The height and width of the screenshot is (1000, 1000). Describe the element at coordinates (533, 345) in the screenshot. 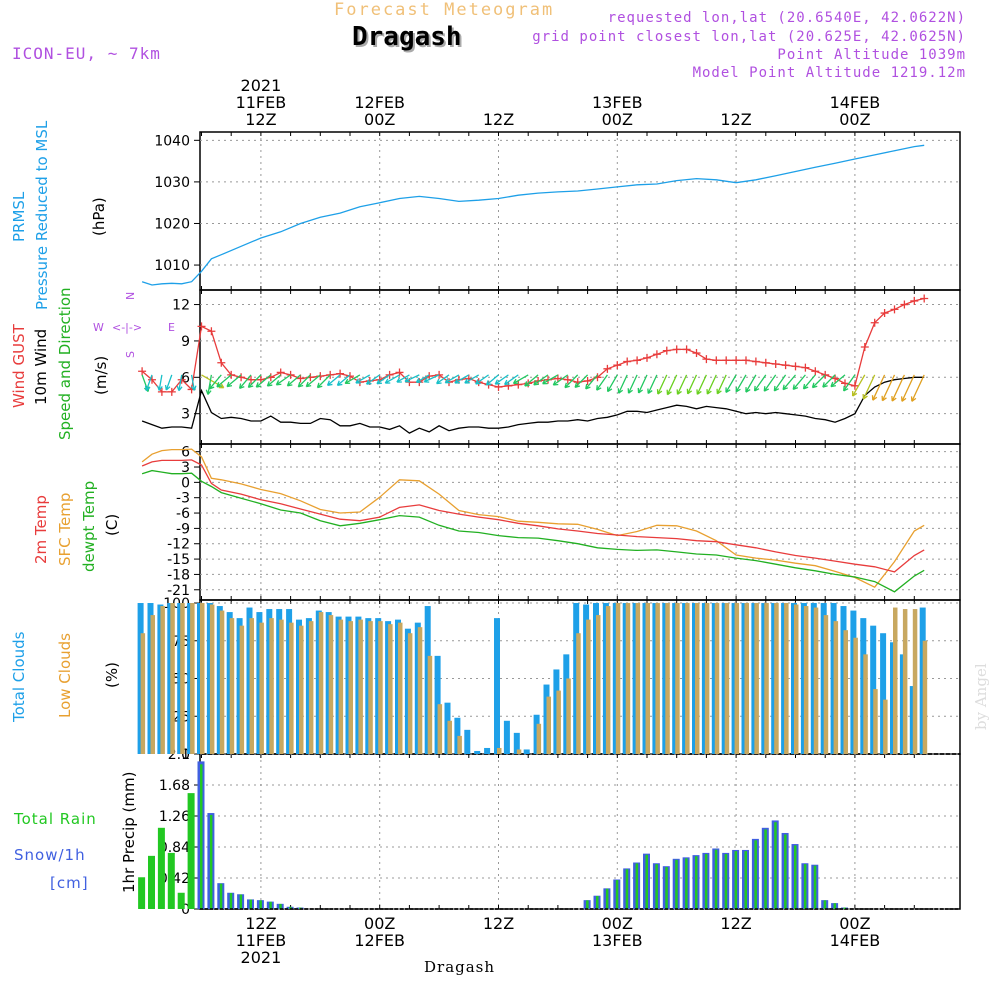

I see `wind-gust-line` at that location.